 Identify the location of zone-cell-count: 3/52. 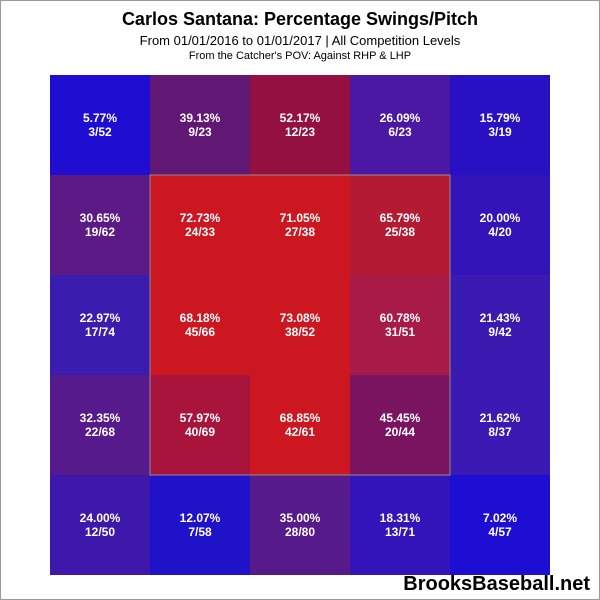
(100, 132).